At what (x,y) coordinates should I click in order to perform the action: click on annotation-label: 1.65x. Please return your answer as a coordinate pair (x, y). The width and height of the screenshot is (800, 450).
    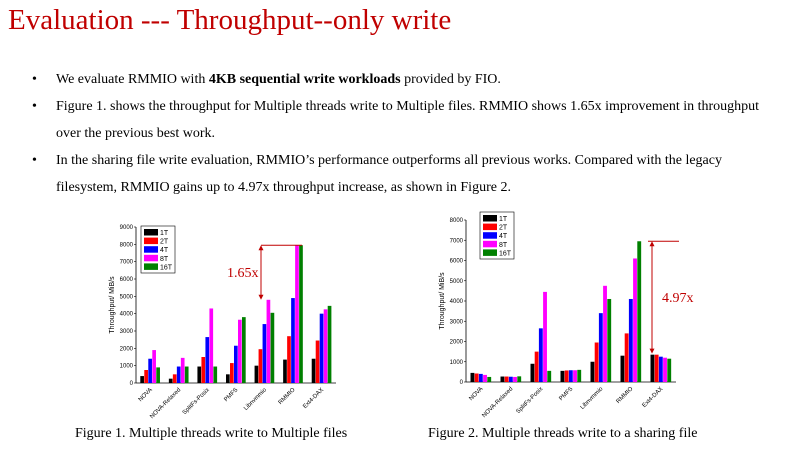
    Looking at the image, I should click on (243, 273).